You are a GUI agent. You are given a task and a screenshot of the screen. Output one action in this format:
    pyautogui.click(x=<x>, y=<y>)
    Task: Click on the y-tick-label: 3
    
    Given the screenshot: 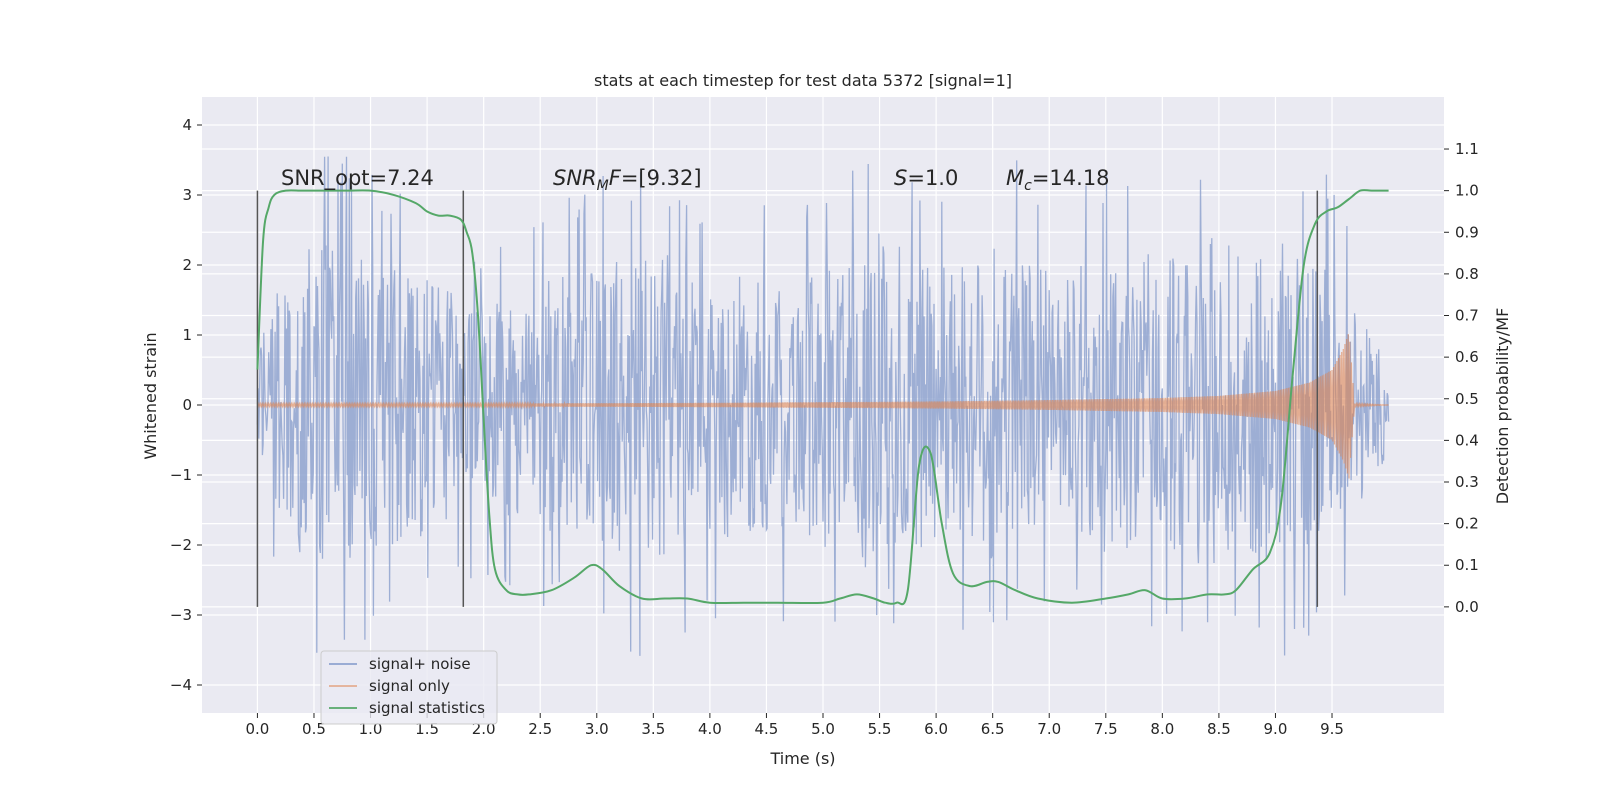 What is the action you would take?
    pyautogui.click(x=187, y=195)
    